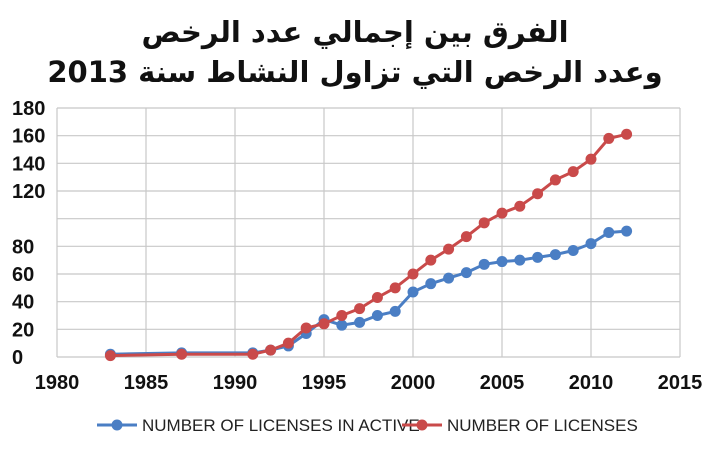 This screenshot has width=711, height=450. Describe the element at coordinates (28, 137) in the screenshot. I see `y-tick-label: 160` at that location.